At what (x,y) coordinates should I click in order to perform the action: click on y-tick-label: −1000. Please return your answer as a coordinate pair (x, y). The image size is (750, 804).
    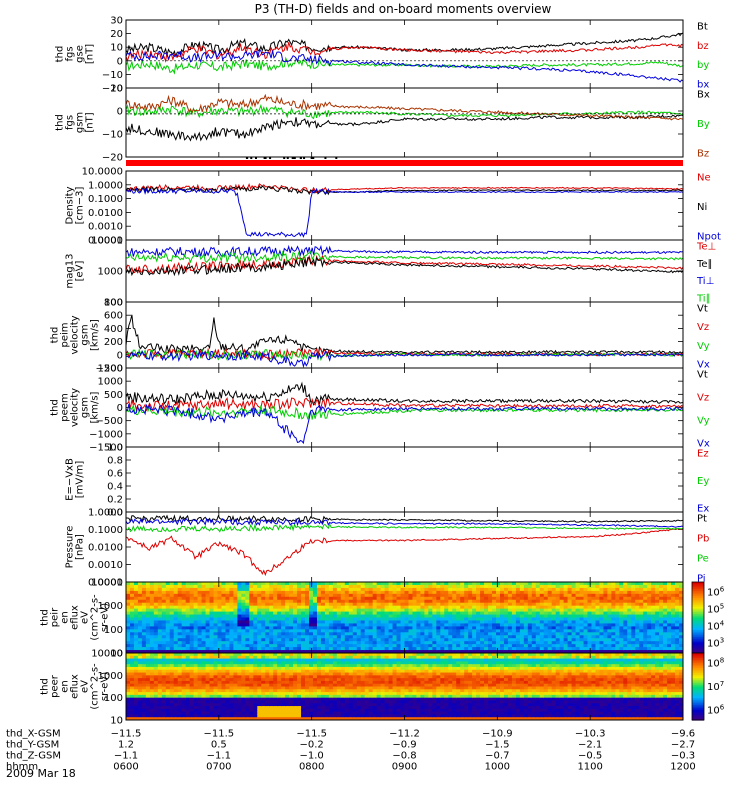
    Looking at the image, I should click on (106, 434).